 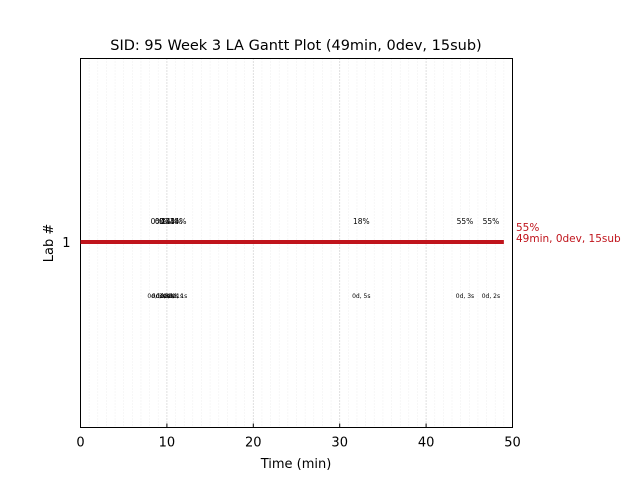 What do you see at coordinates (167, 443) in the screenshot?
I see `x-tick-label: 10` at bounding box center [167, 443].